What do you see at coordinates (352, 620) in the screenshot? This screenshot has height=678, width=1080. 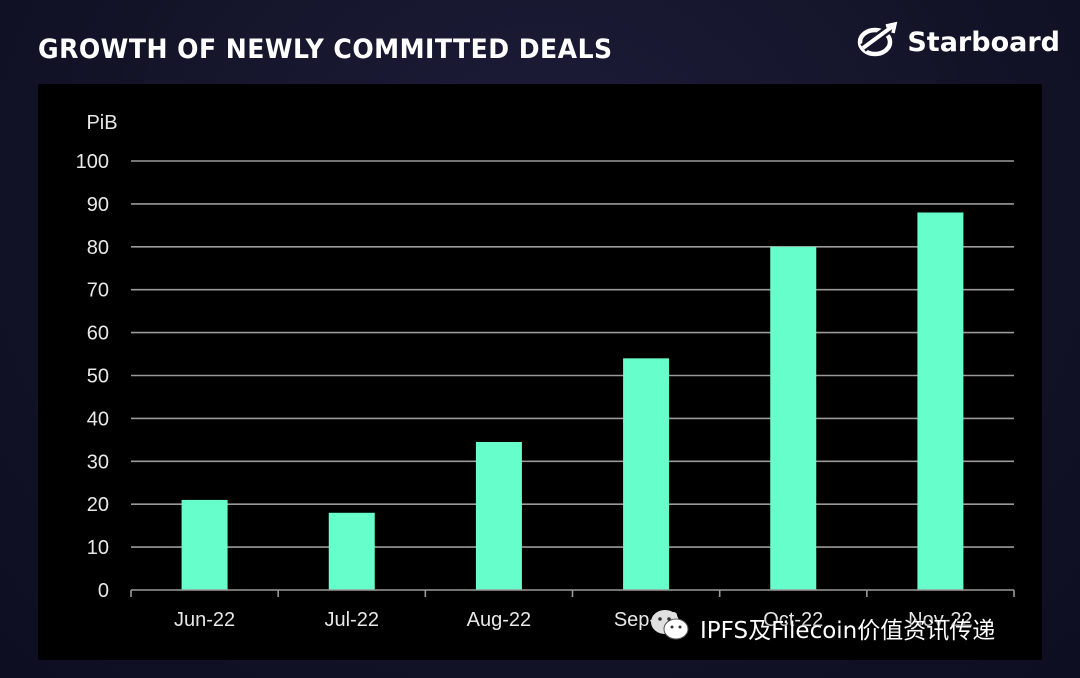 I see `x-tick-label: Jul-22` at bounding box center [352, 620].